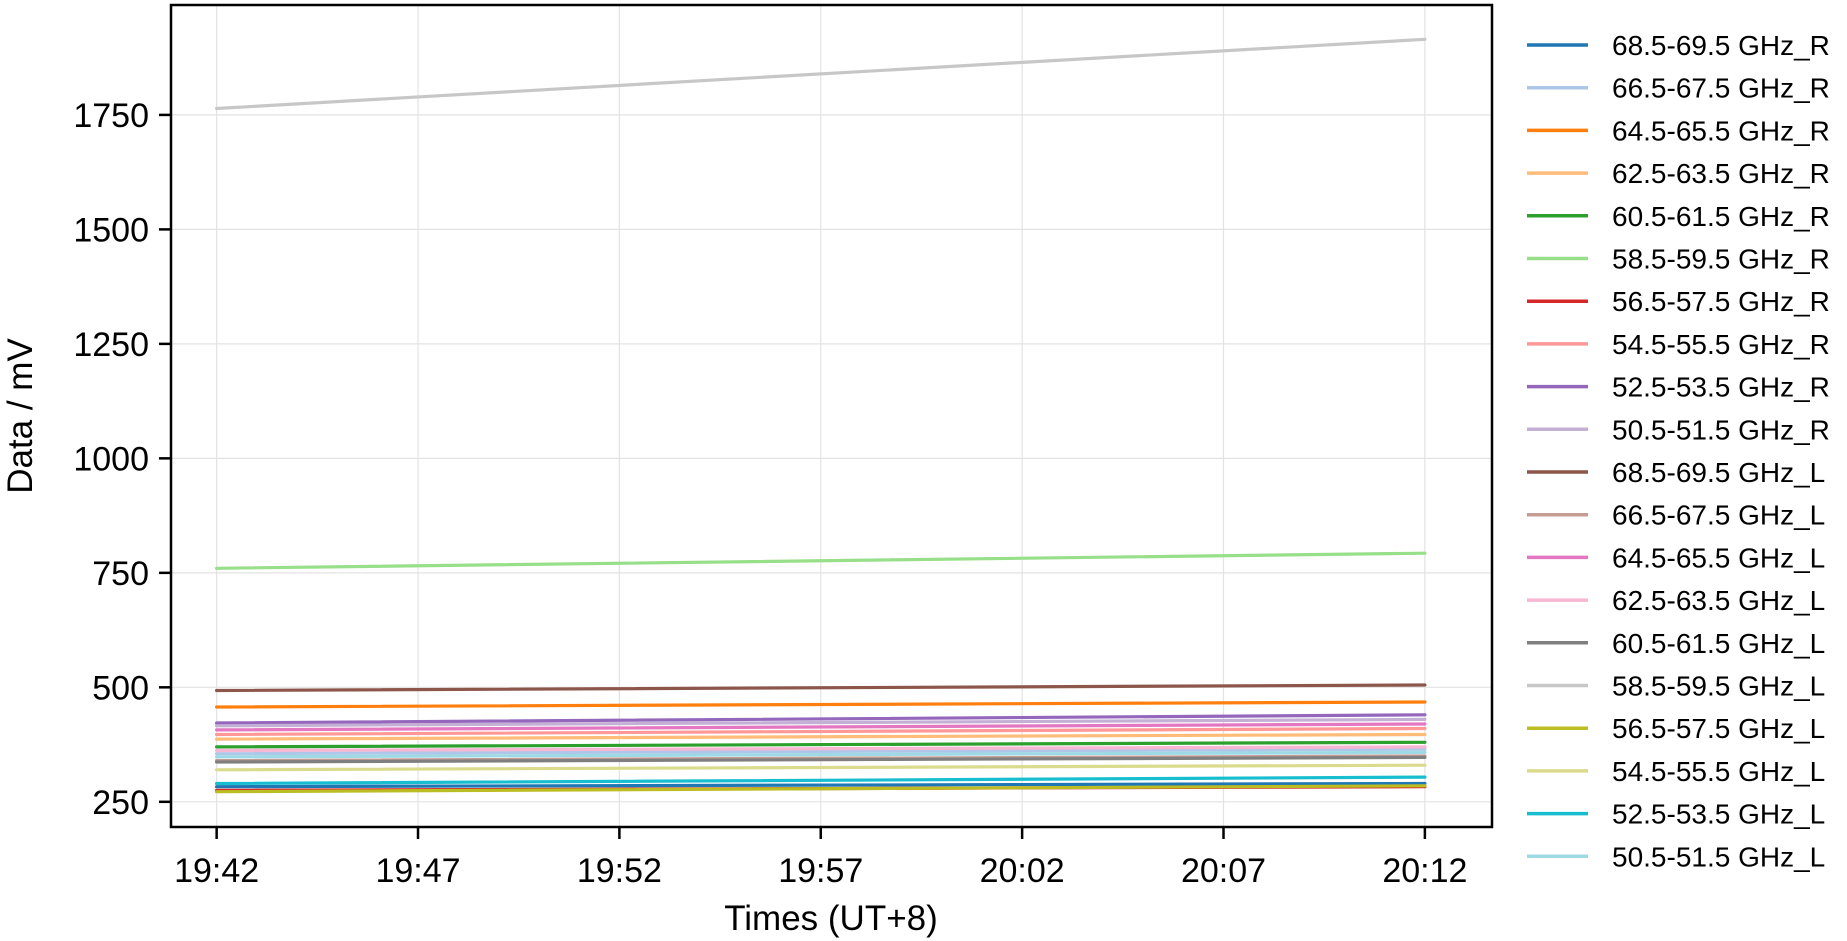 The width and height of the screenshot is (1847, 941). Describe the element at coordinates (417, 871) in the screenshot. I see `x-tick-label: 19:47` at that location.